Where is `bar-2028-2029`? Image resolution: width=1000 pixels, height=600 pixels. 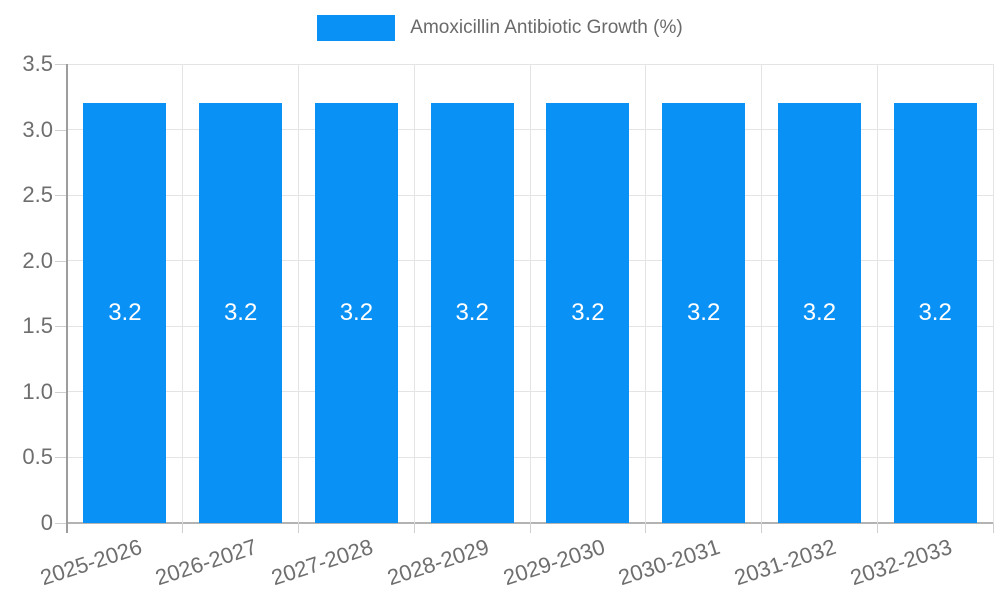 bar-2028-2029 is located at coordinates (472, 313).